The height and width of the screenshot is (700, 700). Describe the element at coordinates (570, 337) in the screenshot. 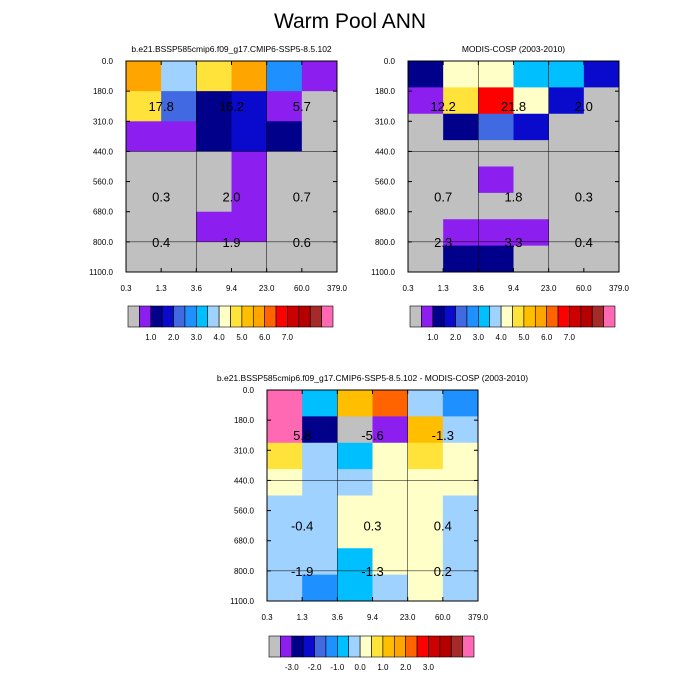

I see `colorbar-label: 7.0` at that location.